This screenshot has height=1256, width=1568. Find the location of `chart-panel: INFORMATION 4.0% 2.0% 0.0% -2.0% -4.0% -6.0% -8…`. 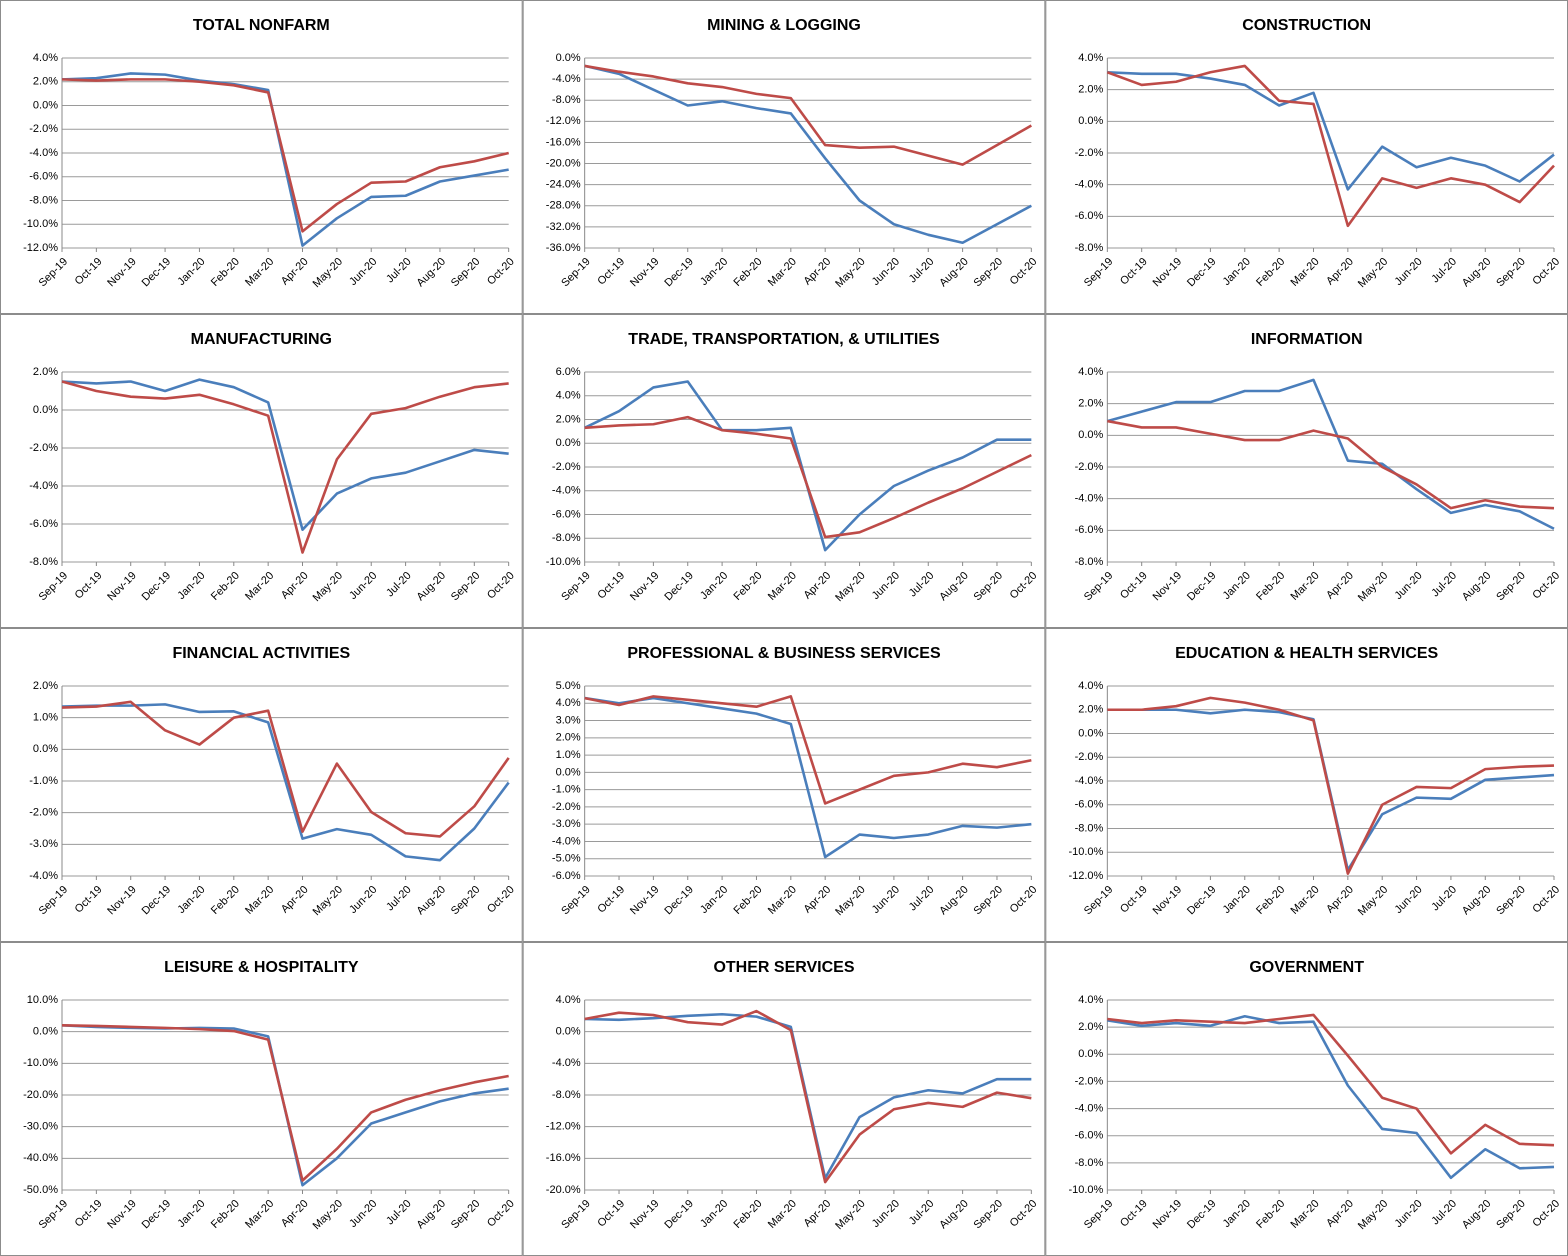

chart-panel: INFORMATION 4.0% 2.0% 0.0% -2.0% -4.0% -6.0% -8… is located at coordinates (1306, 471).